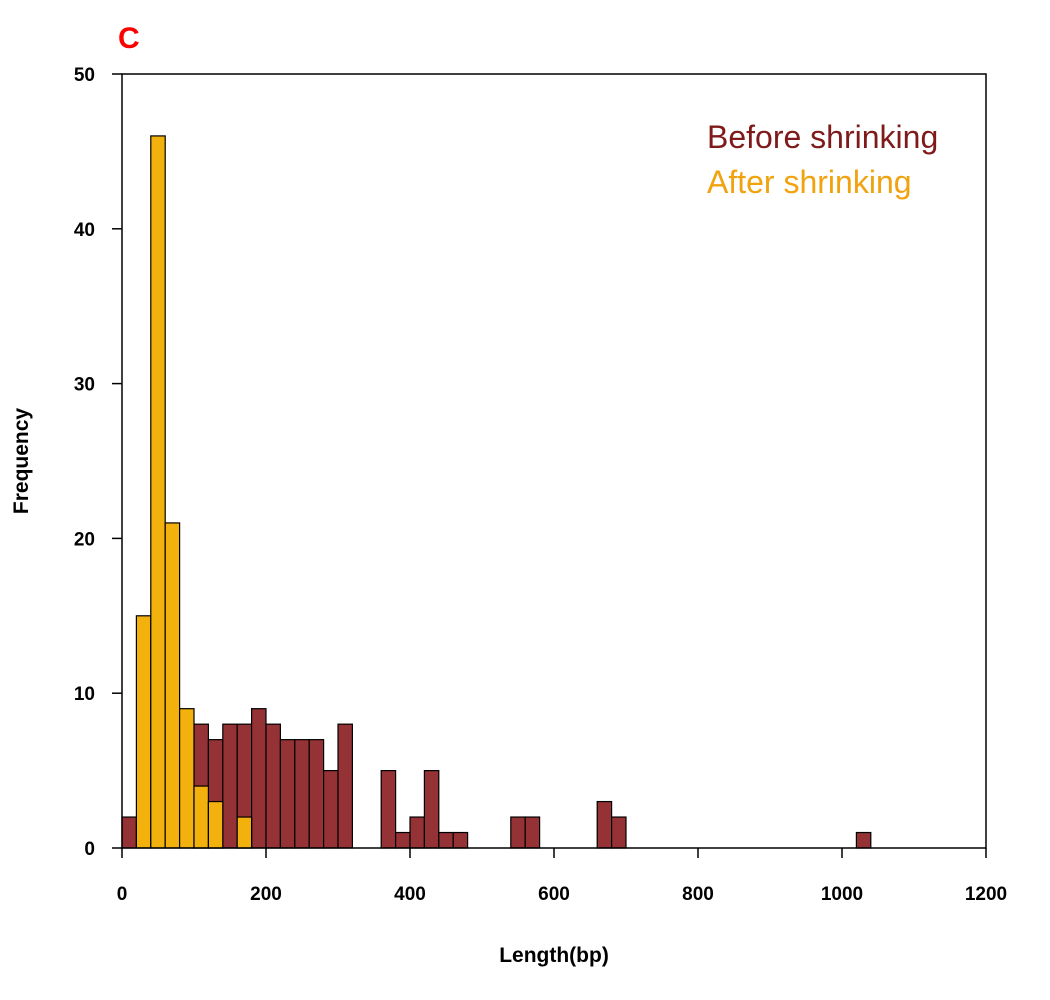 The width and height of the screenshot is (1050, 1000). What do you see at coordinates (842, 894) in the screenshot?
I see `x-tick-label: 1000` at bounding box center [842, 894].